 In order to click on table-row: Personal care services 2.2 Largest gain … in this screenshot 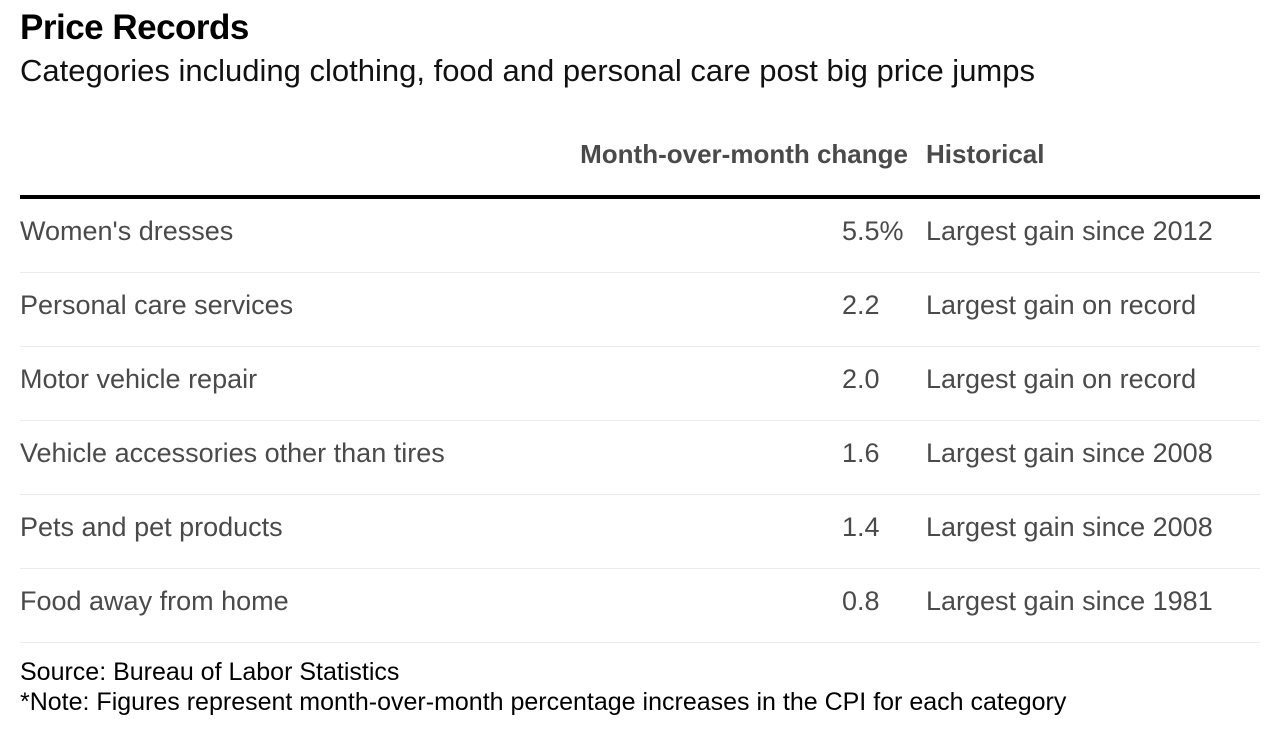, I will do `click(640, 310)`.